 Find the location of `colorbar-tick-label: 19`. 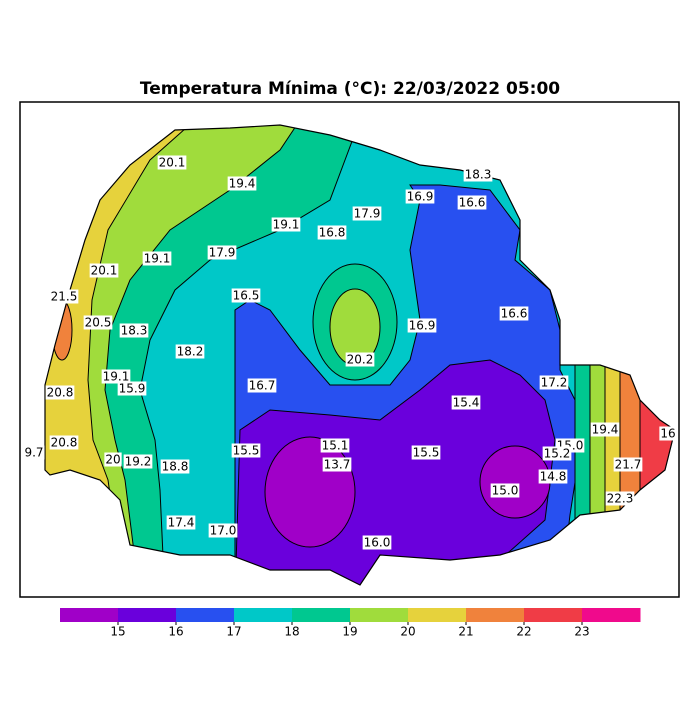

colorbar-tick-label: 19 is located at coordinates (349, 632).